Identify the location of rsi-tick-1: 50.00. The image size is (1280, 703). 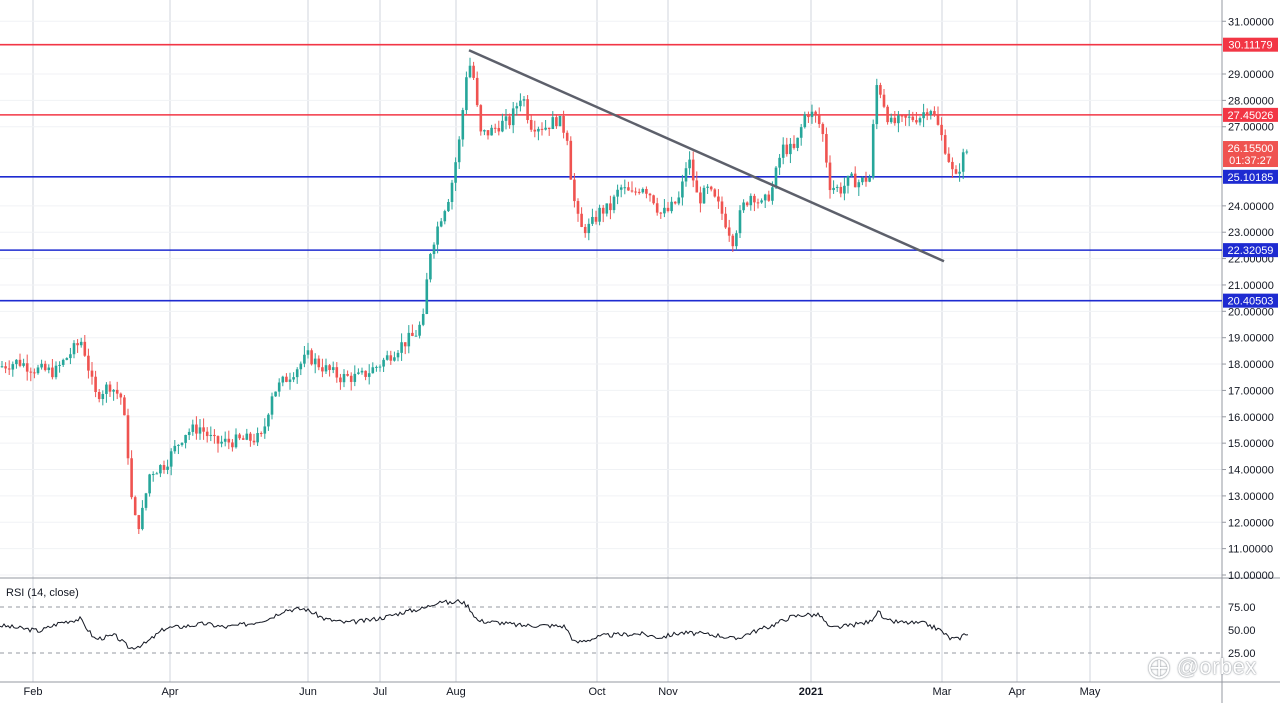
(1242, 631).